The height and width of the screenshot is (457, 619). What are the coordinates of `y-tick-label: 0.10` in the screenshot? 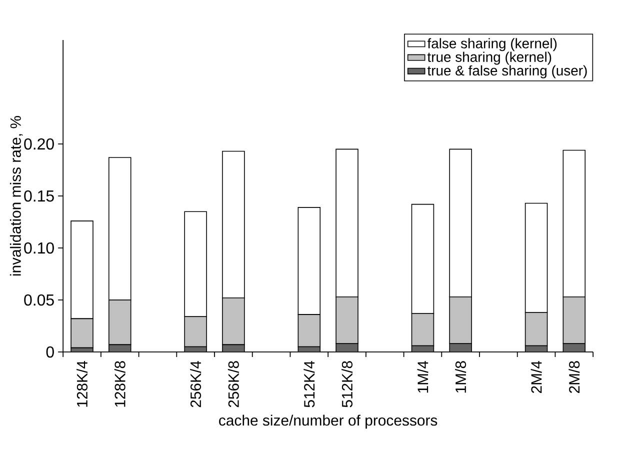 It's located at (39, 248).